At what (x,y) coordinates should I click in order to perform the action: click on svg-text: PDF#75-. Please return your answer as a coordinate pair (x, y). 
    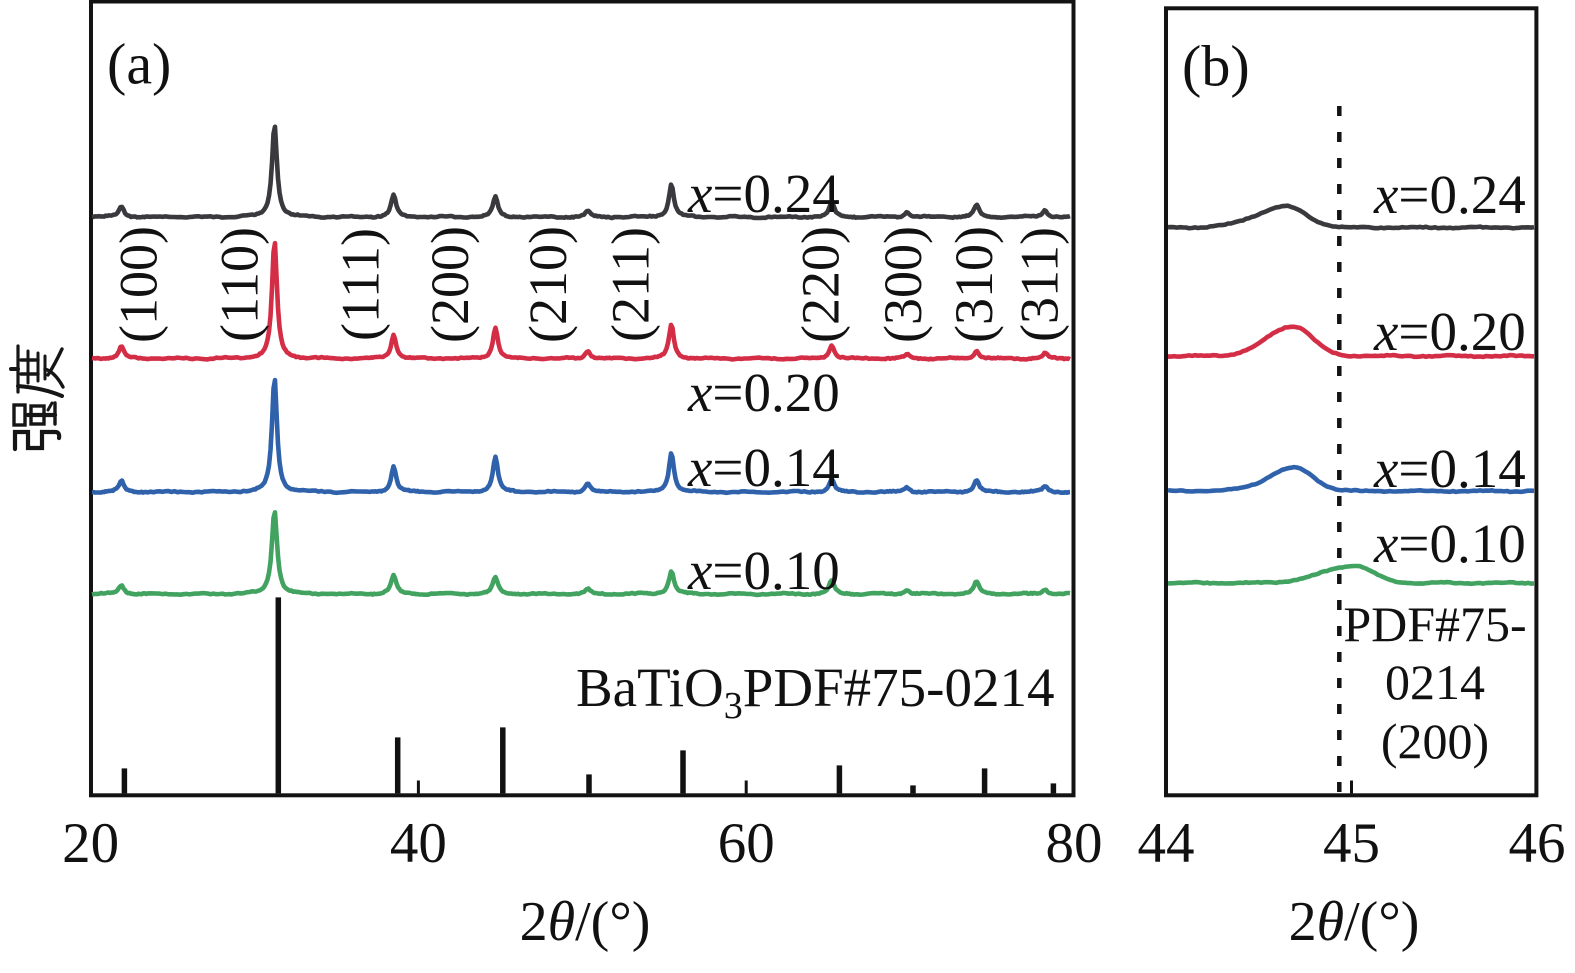
    Looking at the image, I should click on (1434, 624).